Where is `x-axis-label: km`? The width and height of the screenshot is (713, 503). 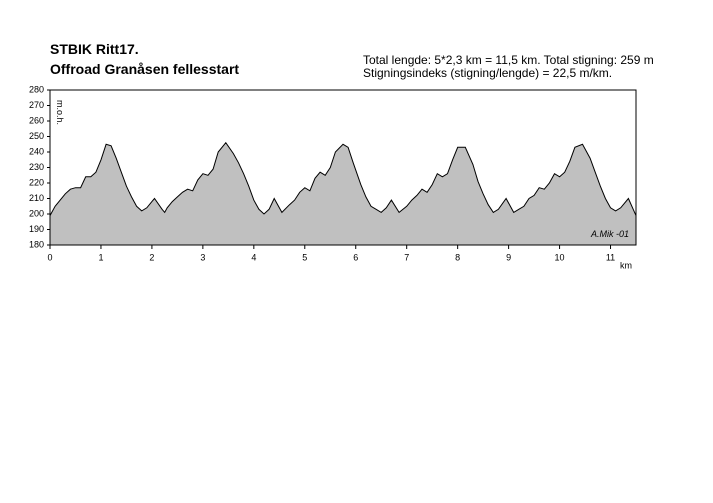
x-axis-label: km is located at coordinates (626, 265).